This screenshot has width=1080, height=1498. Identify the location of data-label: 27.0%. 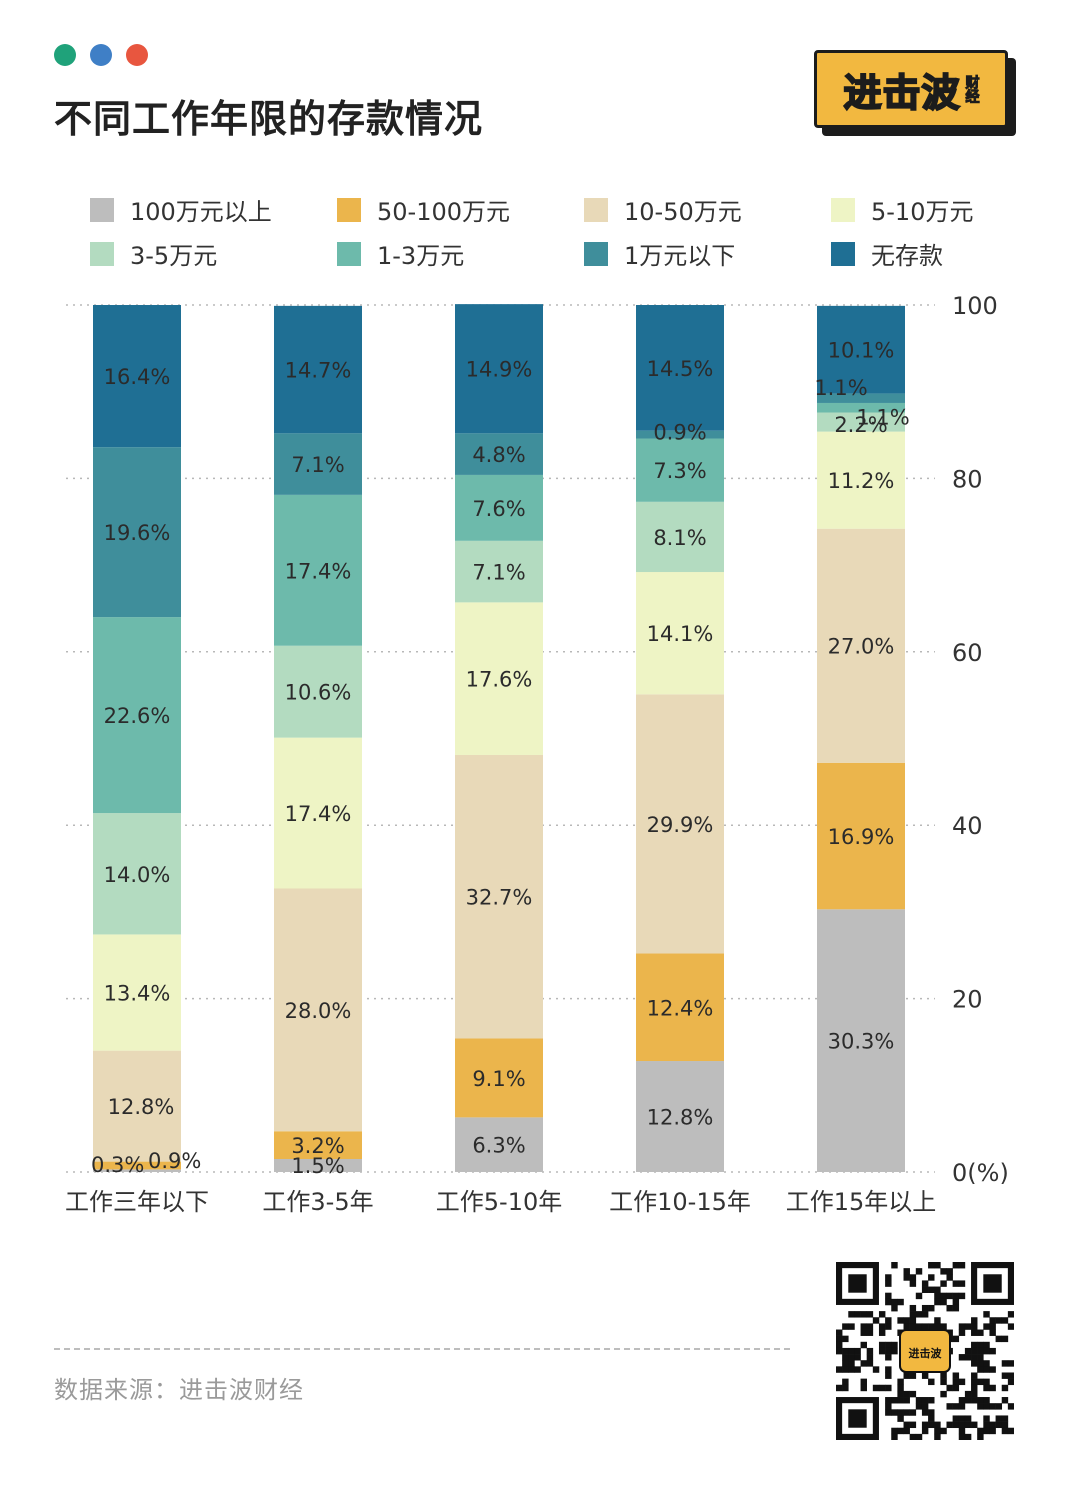
(861, 647).